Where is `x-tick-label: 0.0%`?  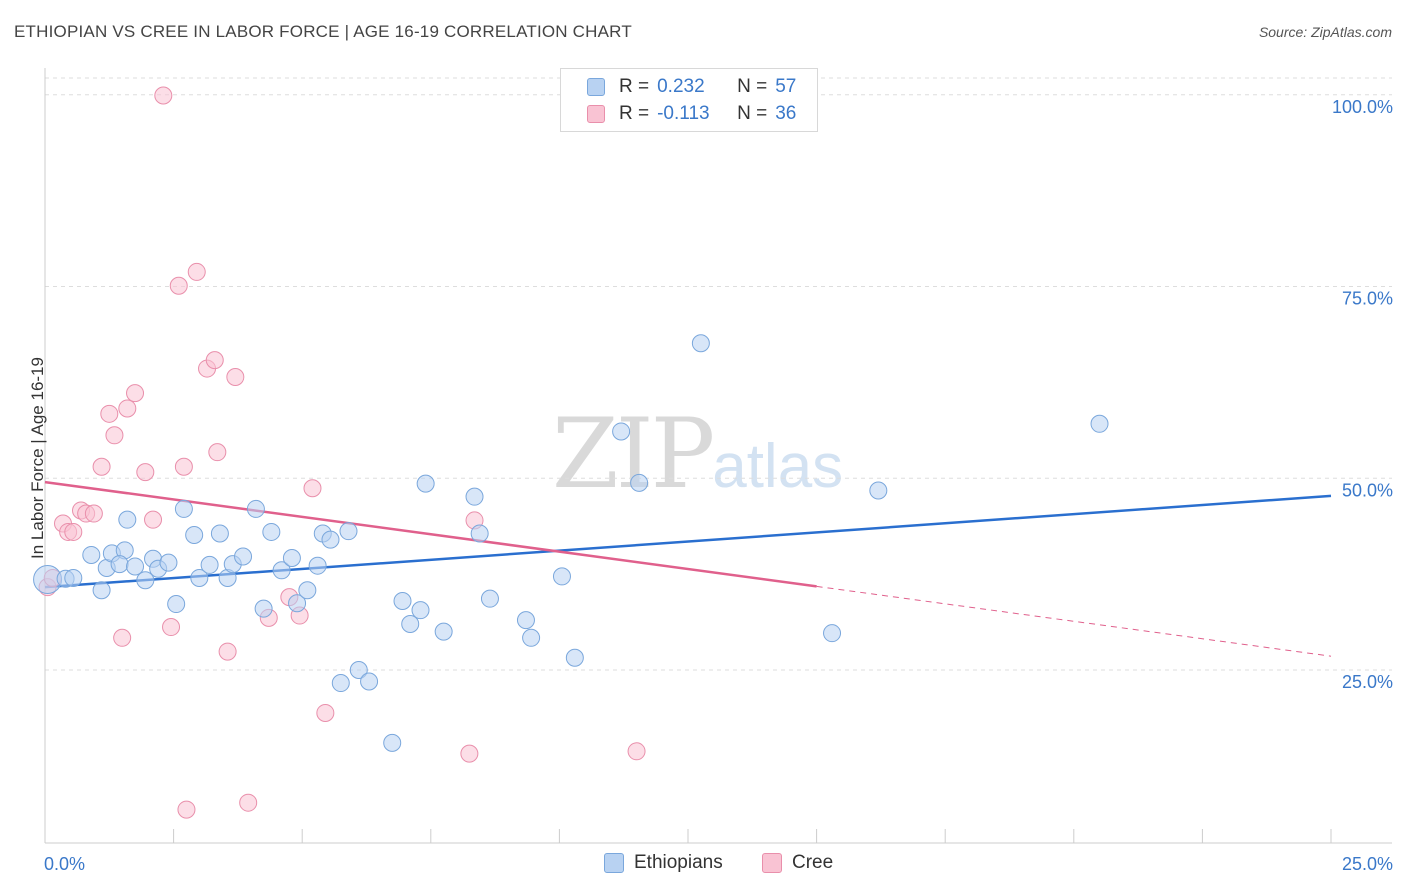 x-tick-label: 0.0% is located at coordinates (64, 864).